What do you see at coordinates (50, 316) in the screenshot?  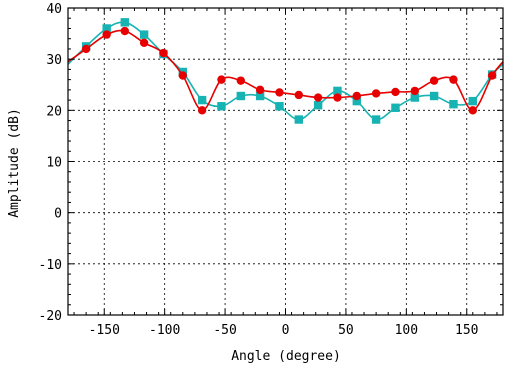 I see `y-tick-label: -20` at bounding box center [50, 316].